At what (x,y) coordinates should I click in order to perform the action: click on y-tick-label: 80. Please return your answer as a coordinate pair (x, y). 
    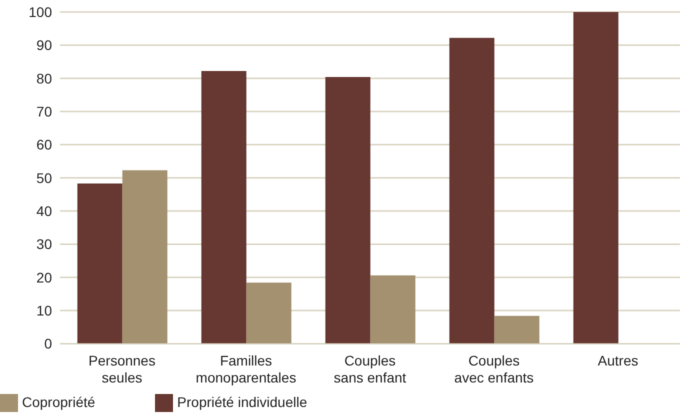
    Looking at the image, I should click on (44, 78).